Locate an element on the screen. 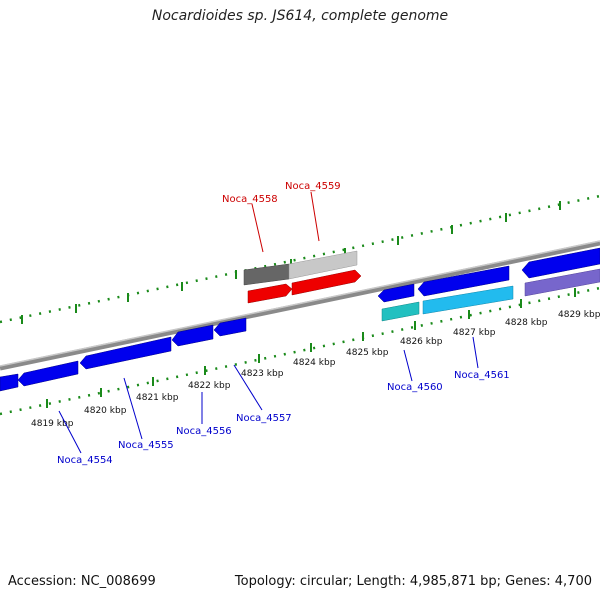 This screenshot has height=600, width=600. gene-label-noca-4558: Noca_4558 is located at coordinates (250, 199).